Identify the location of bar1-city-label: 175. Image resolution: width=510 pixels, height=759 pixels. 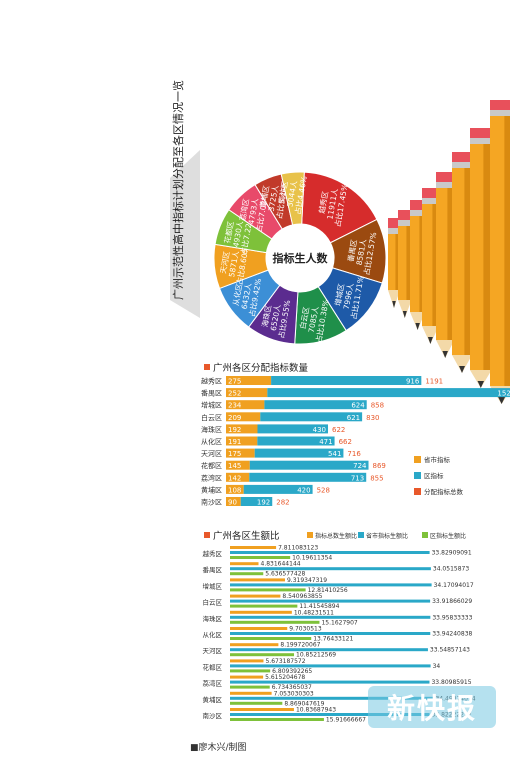
(234, 454).